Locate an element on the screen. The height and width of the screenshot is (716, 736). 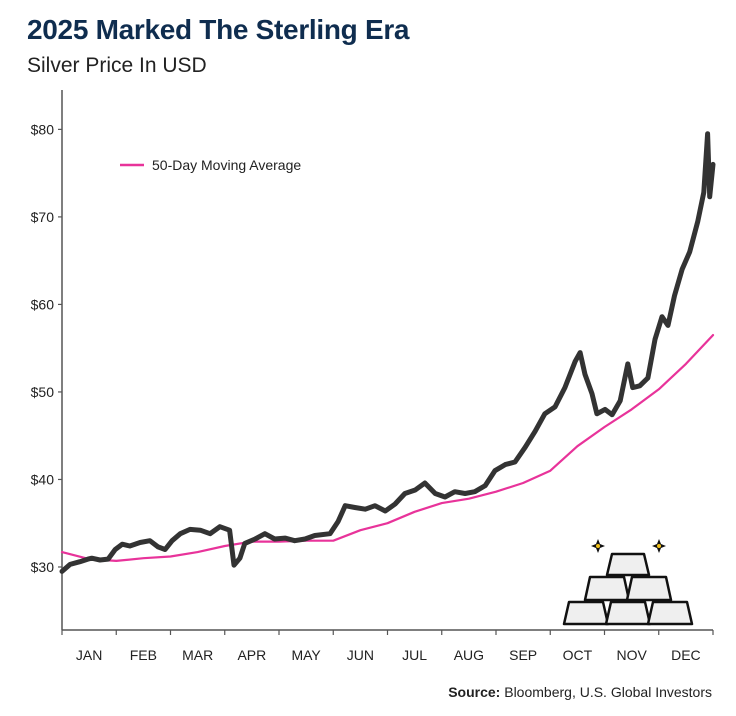
x-tick-label: SEP is located at coordinates (523, 655).